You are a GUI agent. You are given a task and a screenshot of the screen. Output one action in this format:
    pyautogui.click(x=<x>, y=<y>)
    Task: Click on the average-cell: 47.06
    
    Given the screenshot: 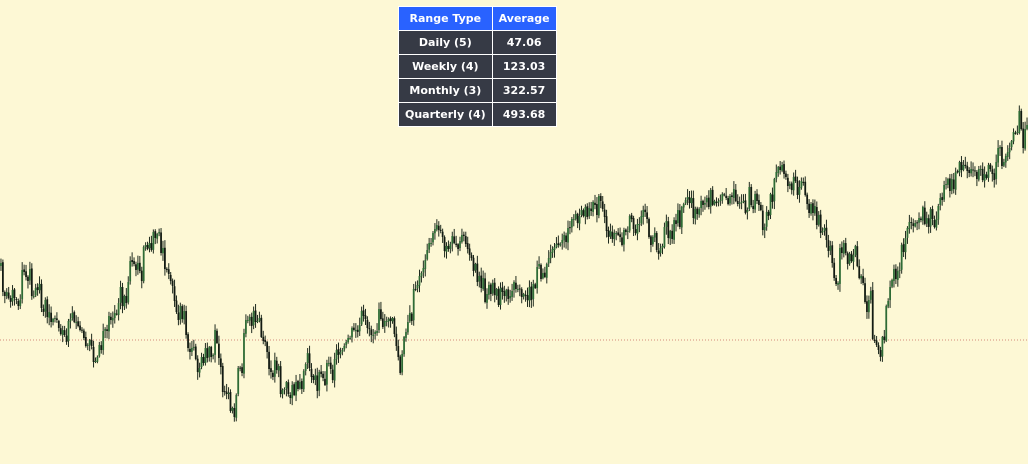 What is the action you would take?
    pyautogui.click(x=524, y=42)
    